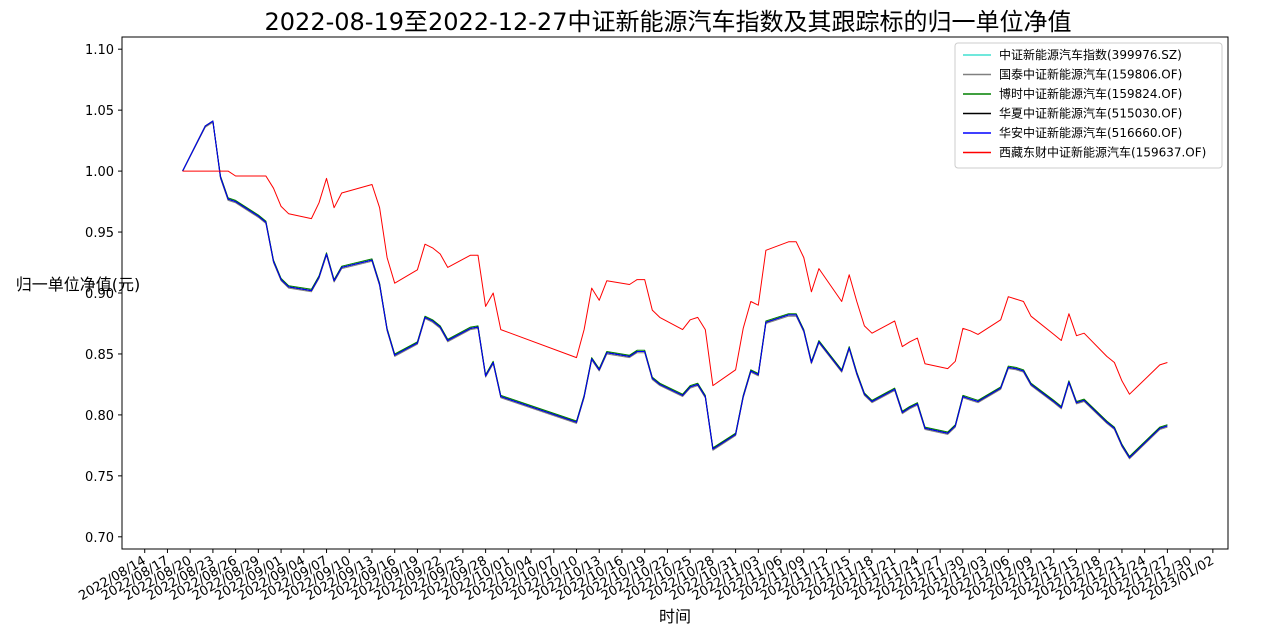  Describe the element at coordinates (99, 538) in the screenshot. I see `y-tick-label: 0.70` at that location.